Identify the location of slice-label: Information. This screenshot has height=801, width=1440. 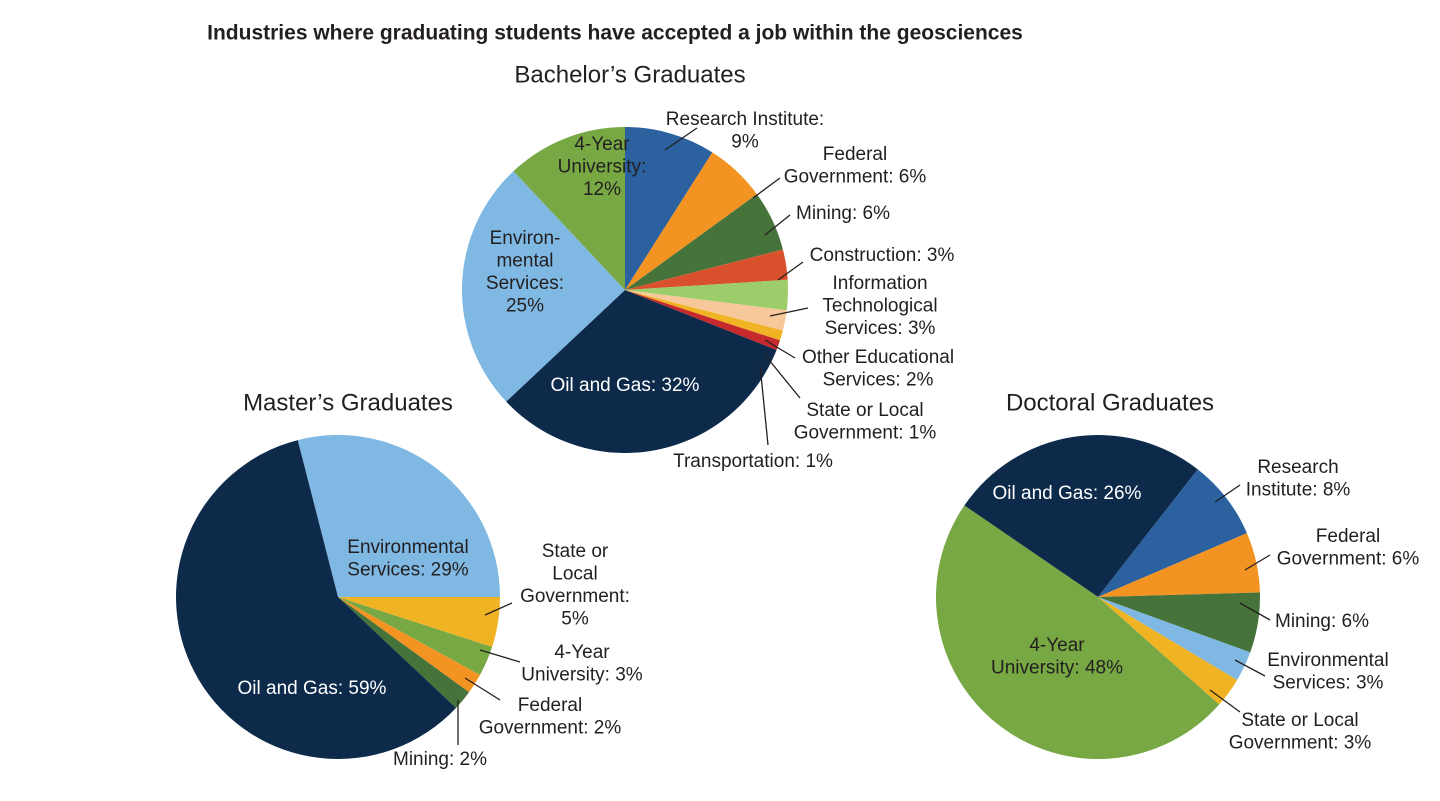
(879, 283).